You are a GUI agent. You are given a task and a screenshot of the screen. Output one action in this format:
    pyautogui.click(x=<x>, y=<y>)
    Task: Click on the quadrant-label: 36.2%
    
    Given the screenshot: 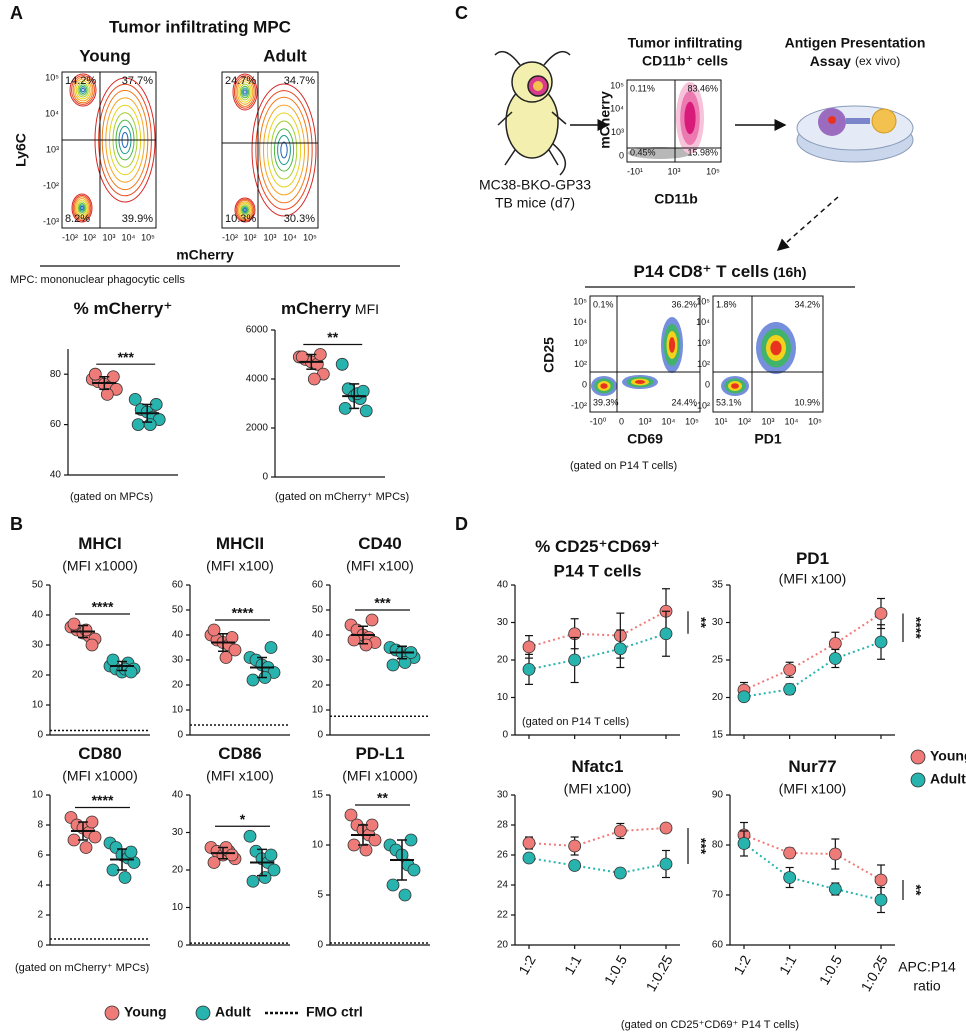 What is the action you would take?
    pyautogui.click(x=684, y=304)
    